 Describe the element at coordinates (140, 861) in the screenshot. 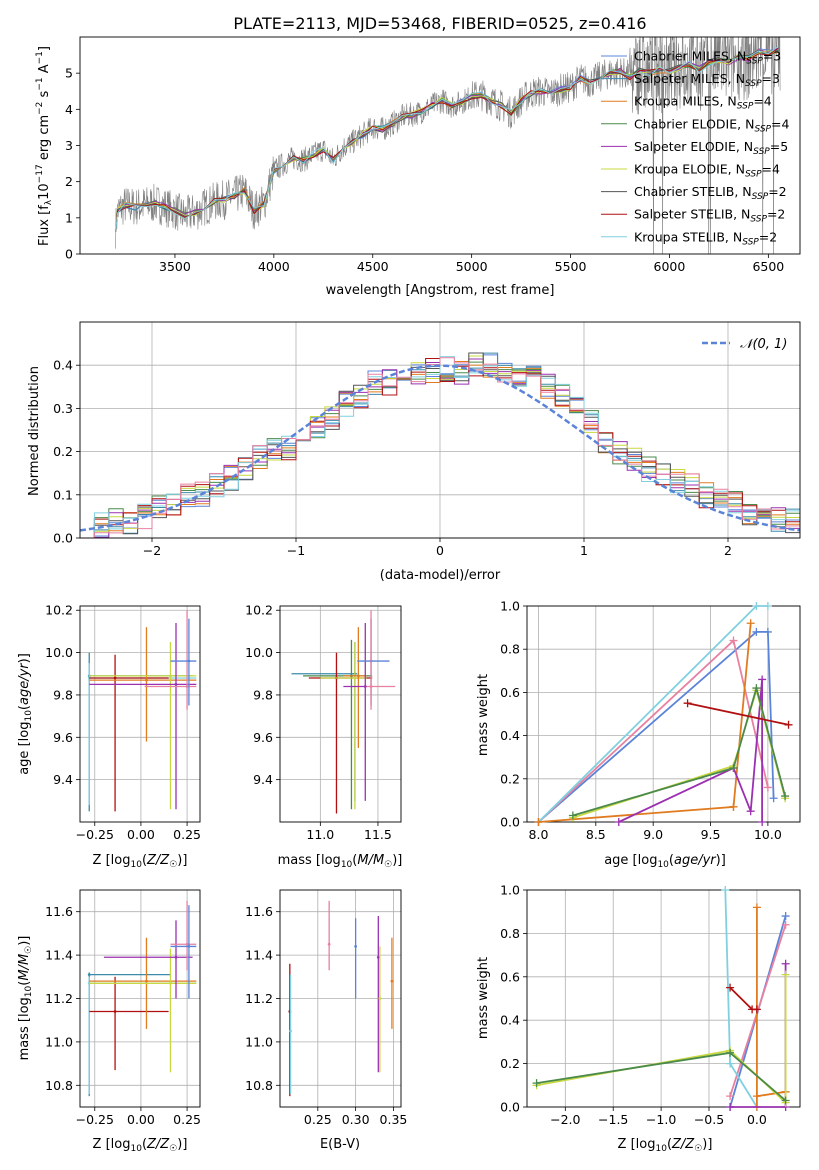

I see `age-vs-Z-xlabel: Z [log10(Z/Z☉)]` at that location.